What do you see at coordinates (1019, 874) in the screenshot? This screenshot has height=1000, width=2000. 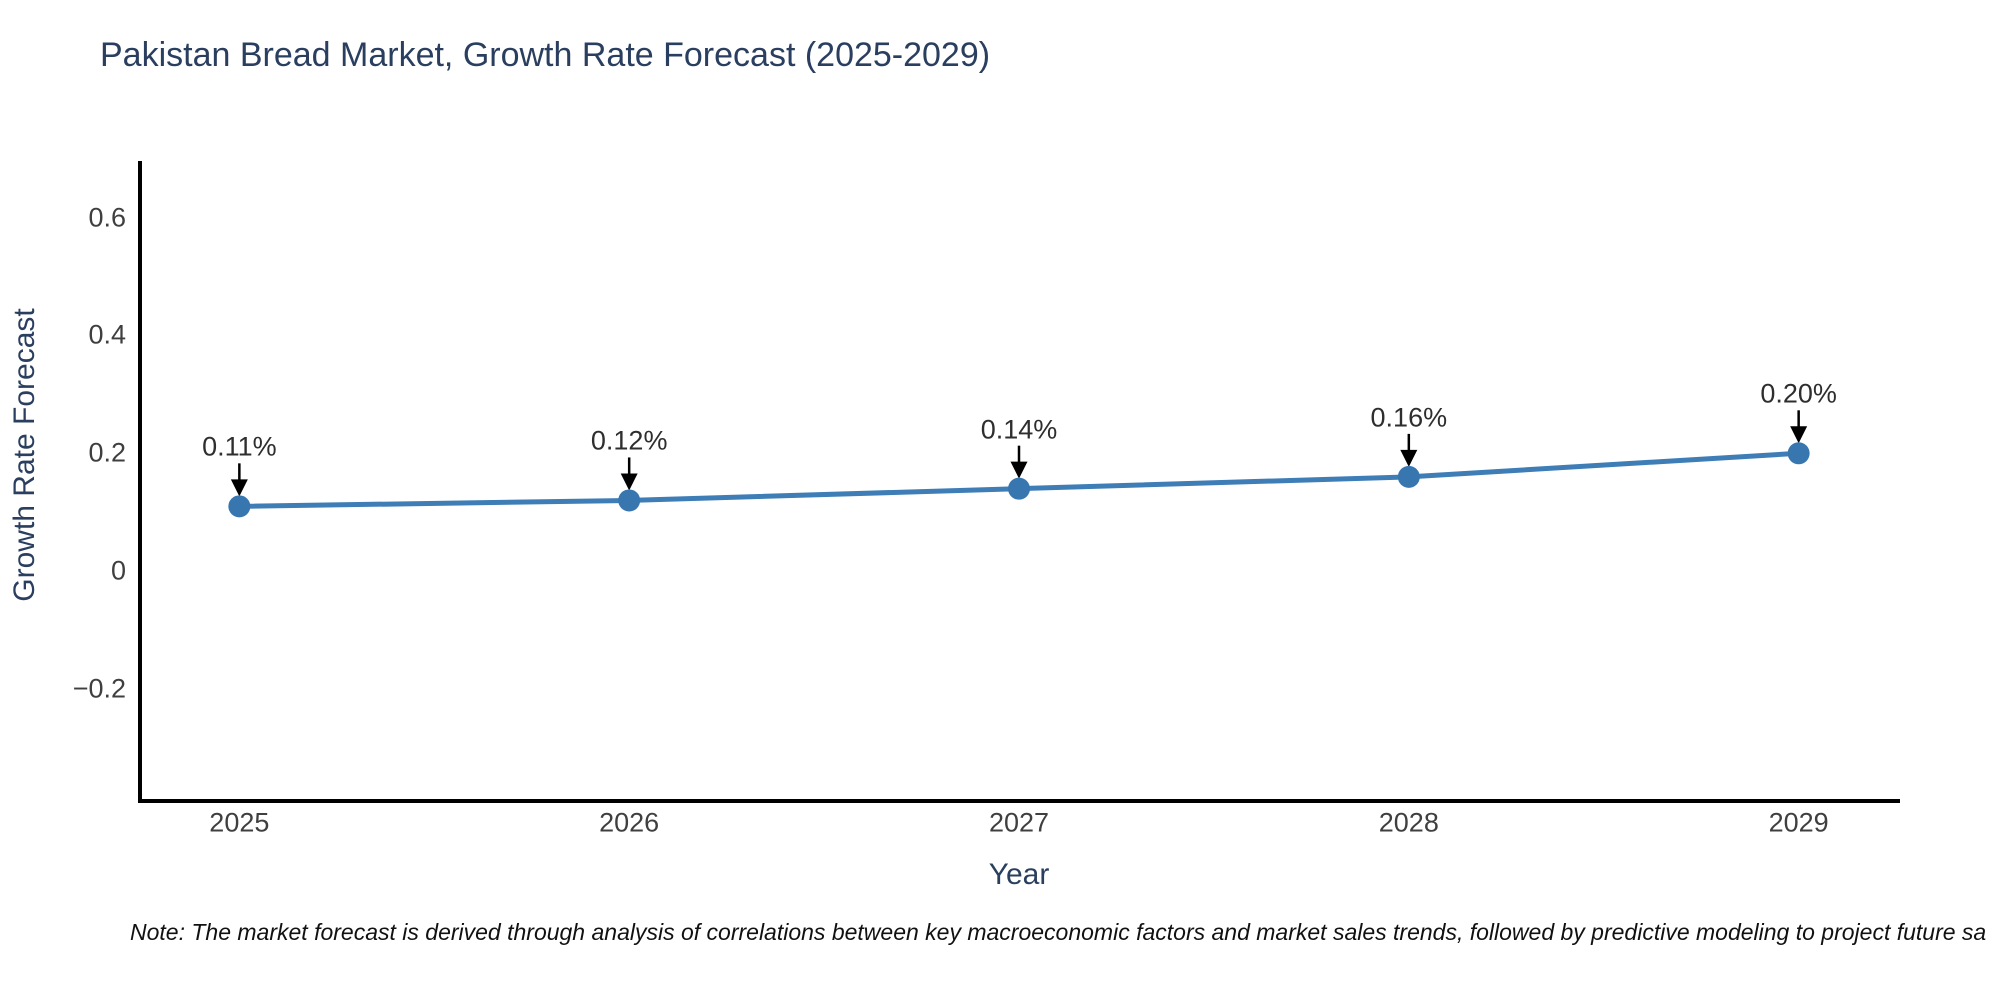 I see `x-axis-title: Year` at bounding box center [1019, 874].